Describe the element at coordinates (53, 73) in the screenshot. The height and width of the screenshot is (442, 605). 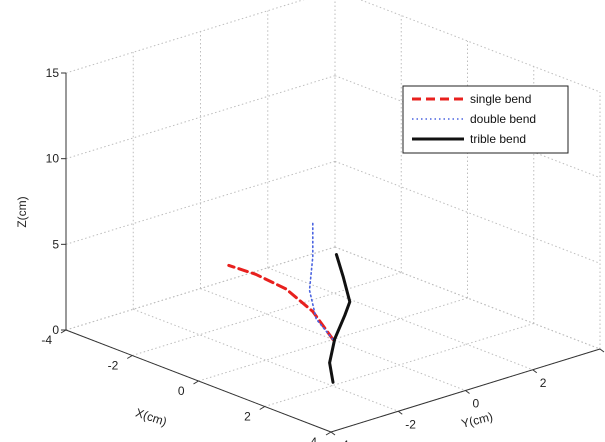
I see `z-tick-label: 15` at that location.